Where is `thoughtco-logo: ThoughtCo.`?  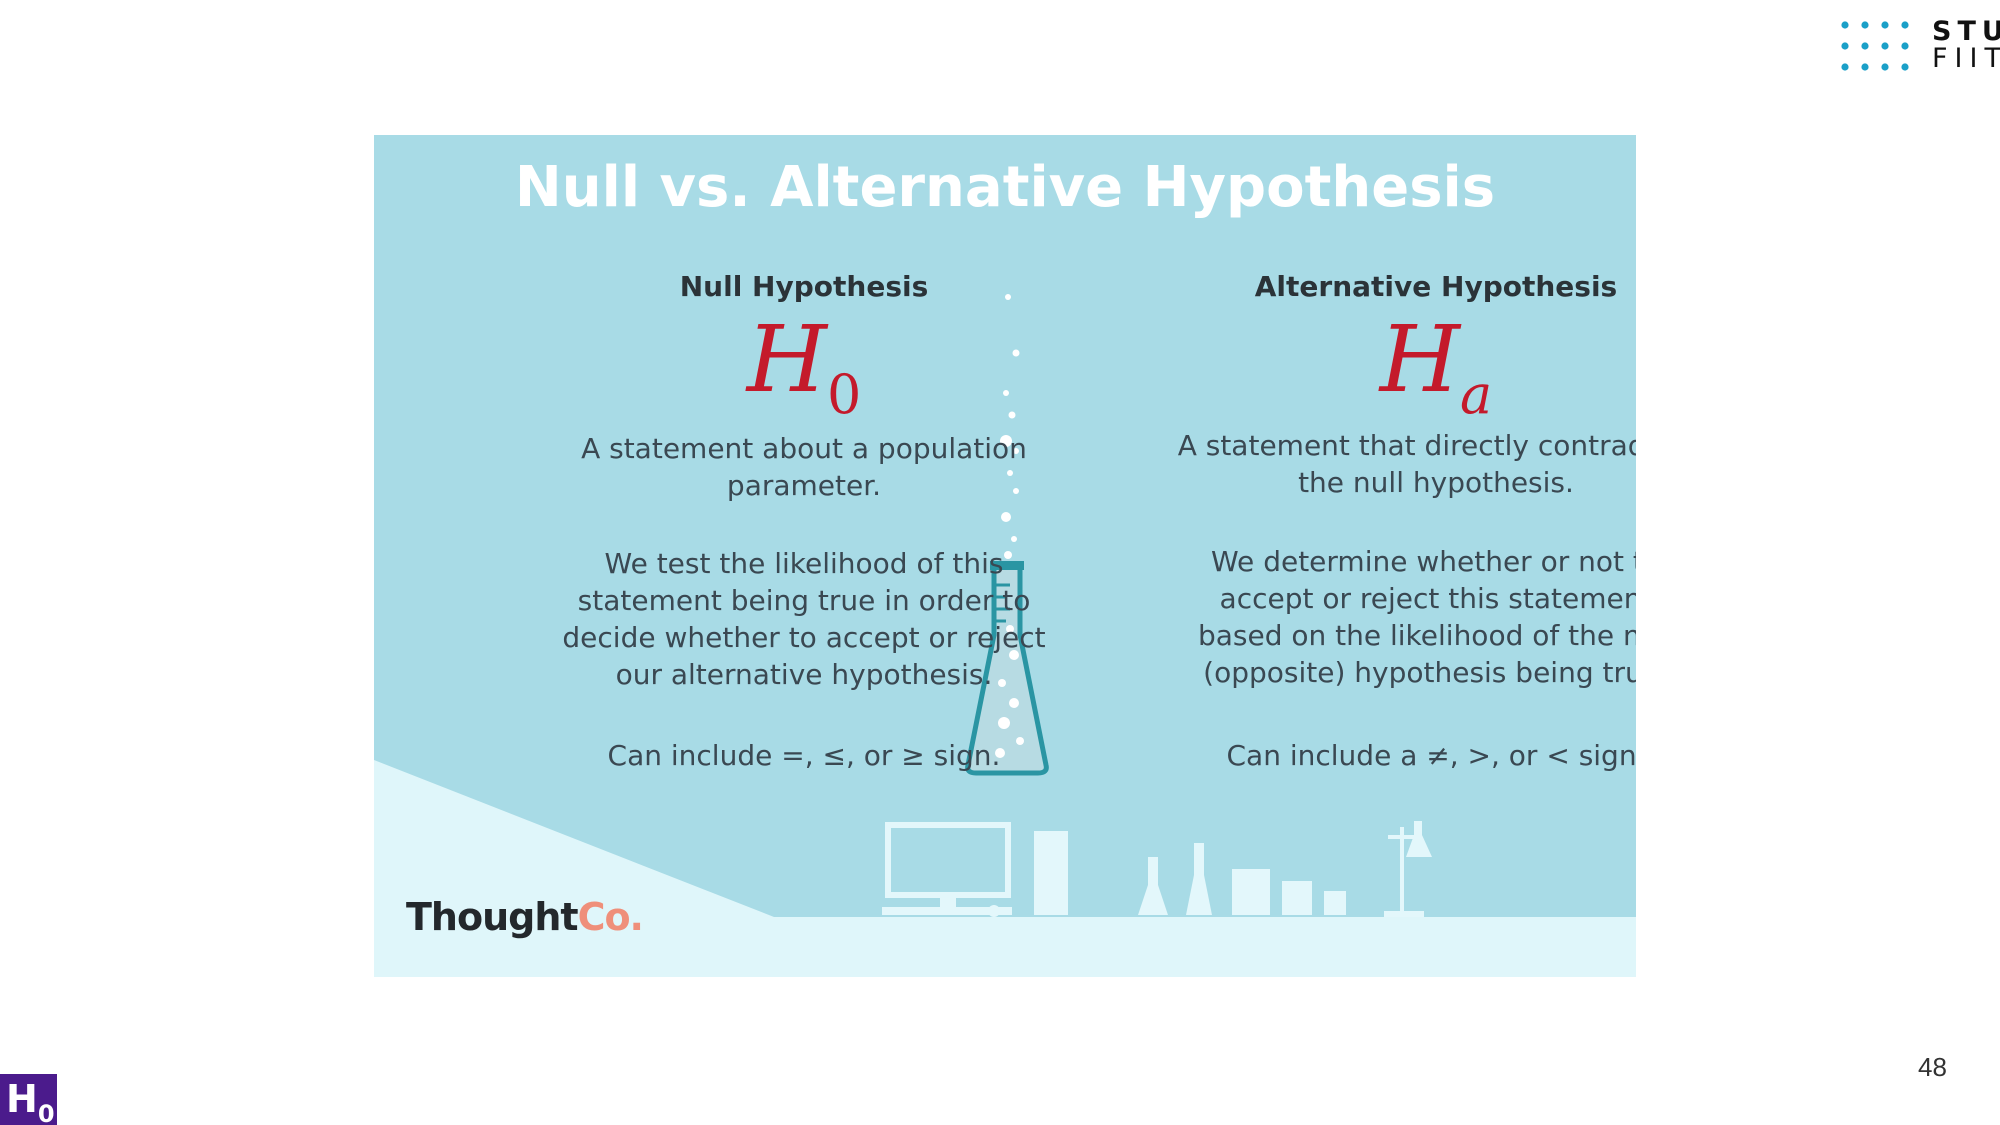 thoughtco-logo: ThoughtCo. is located at coordinates (525, 917).